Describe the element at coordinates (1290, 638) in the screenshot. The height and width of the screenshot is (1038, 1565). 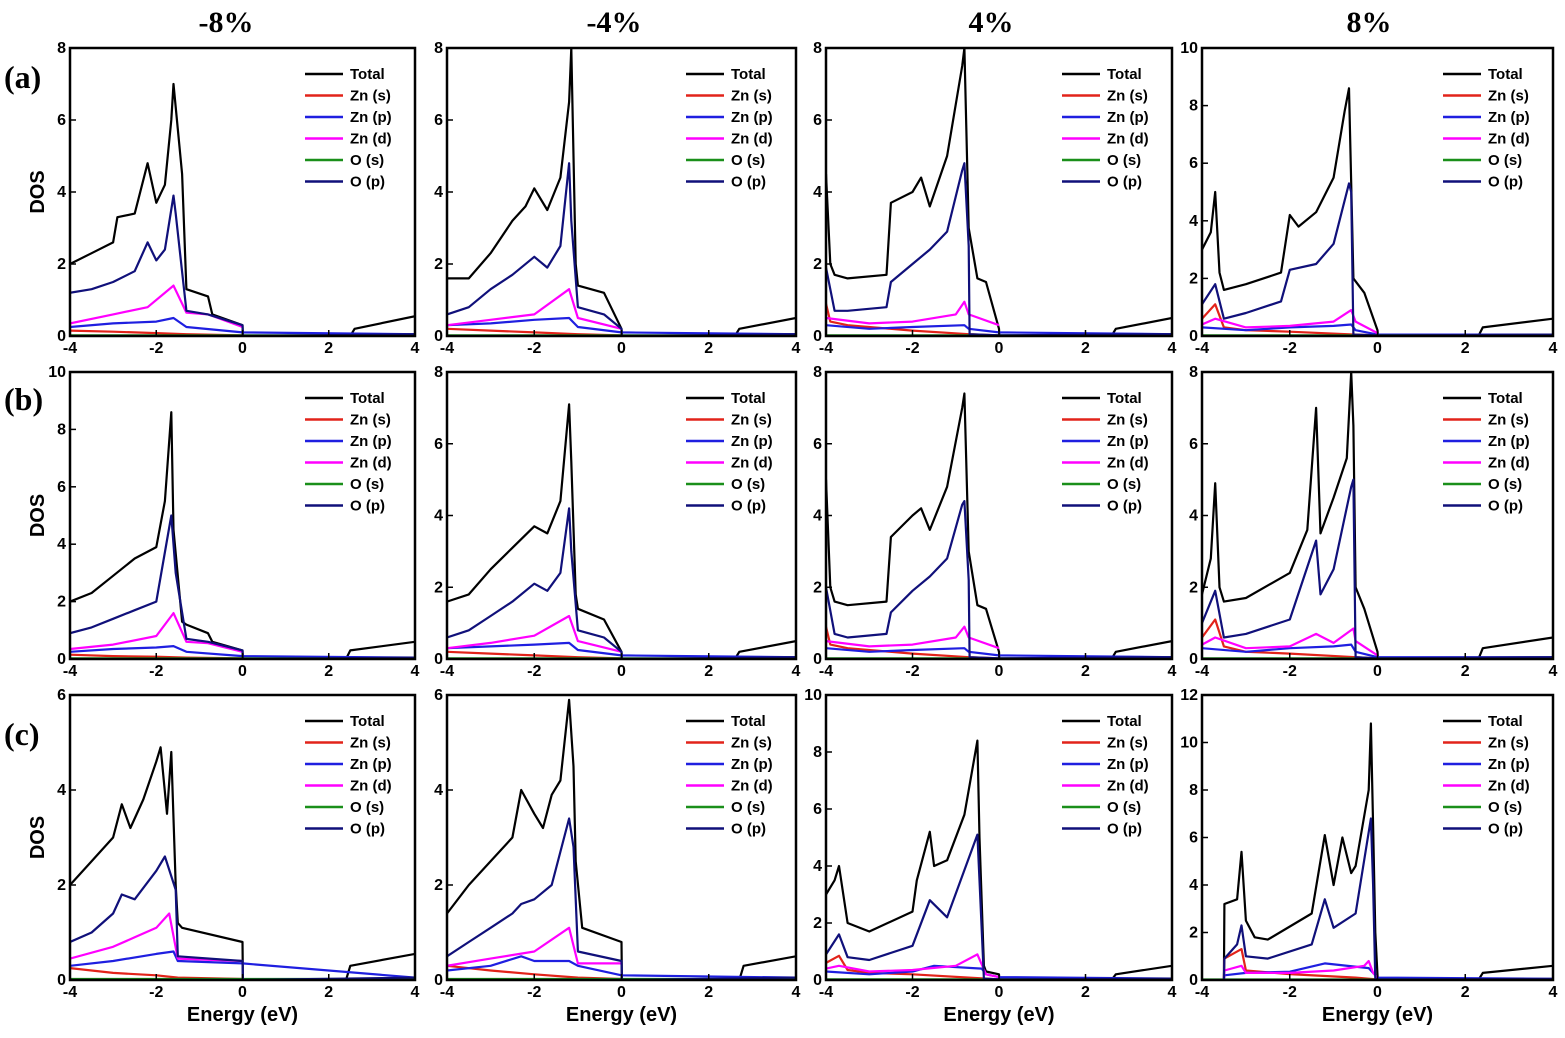
I see `series-line-zn-s` at that location.